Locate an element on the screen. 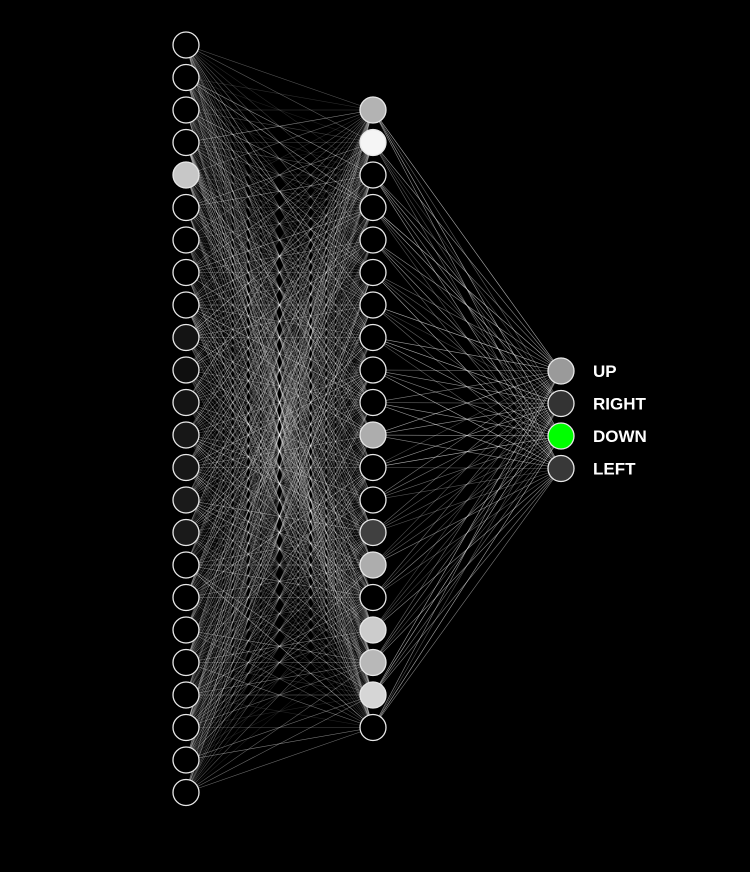 The height and width of the screenshot is (872, 750). hidden-layer is located at coordinates (373, 419).